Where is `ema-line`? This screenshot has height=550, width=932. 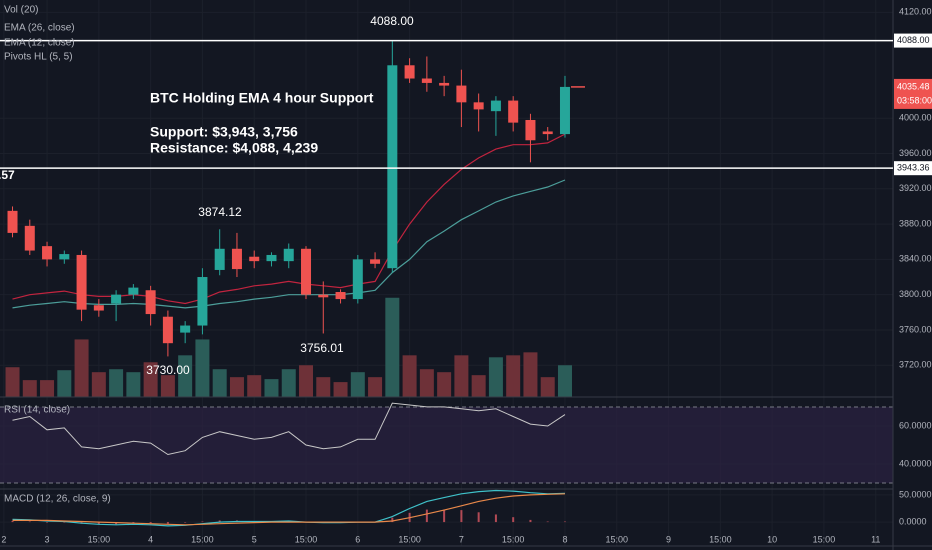 ema-line is located at coordinates (289, 244).